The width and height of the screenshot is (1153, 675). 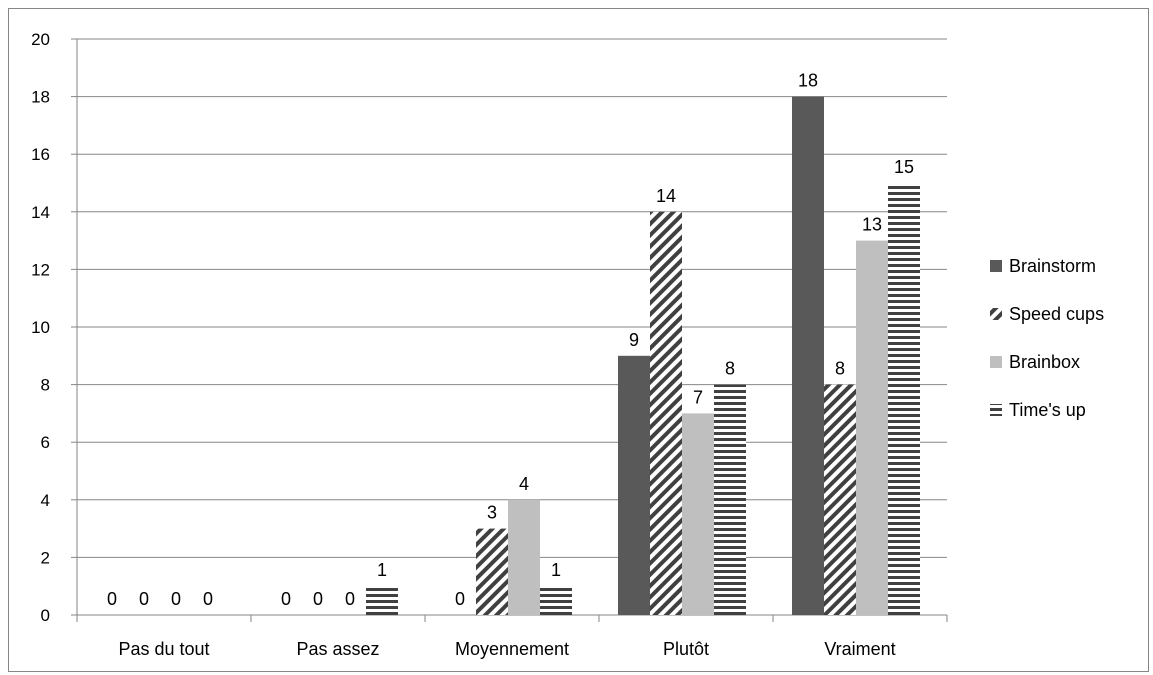 What do you see at coordinates (1047, 338) in the screenshot?
I see `legend: Brainstorm Speed cups Brainbox Time's up` at bounding box center [1047, 338].